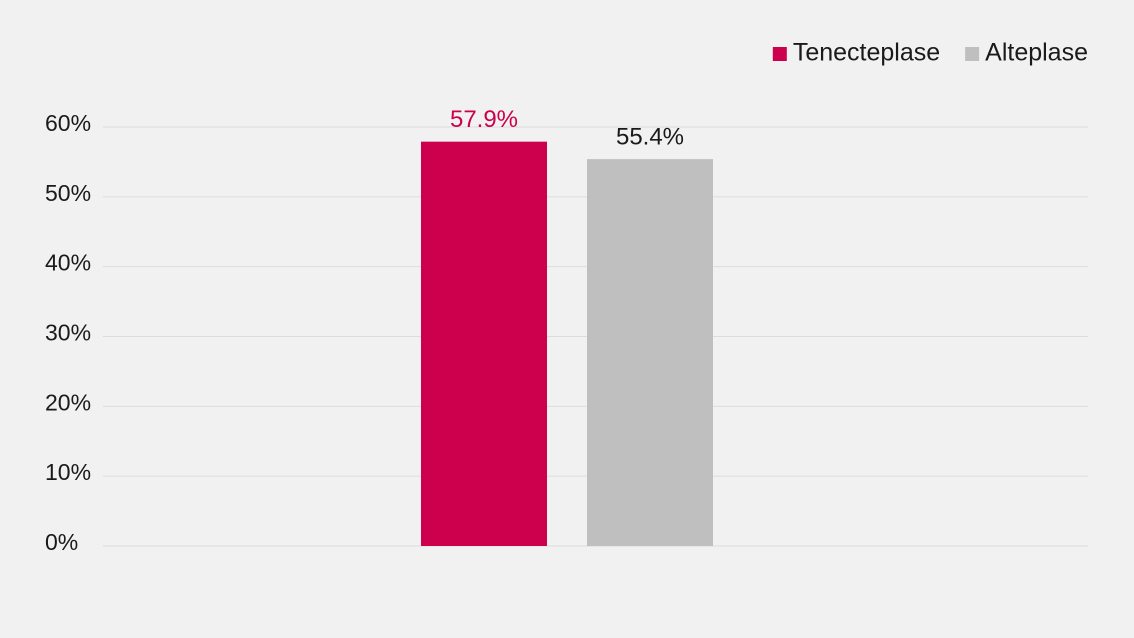 The image size is (1134, 638). I want to click on legend-label: Tenecteplase, so click(866, 53).